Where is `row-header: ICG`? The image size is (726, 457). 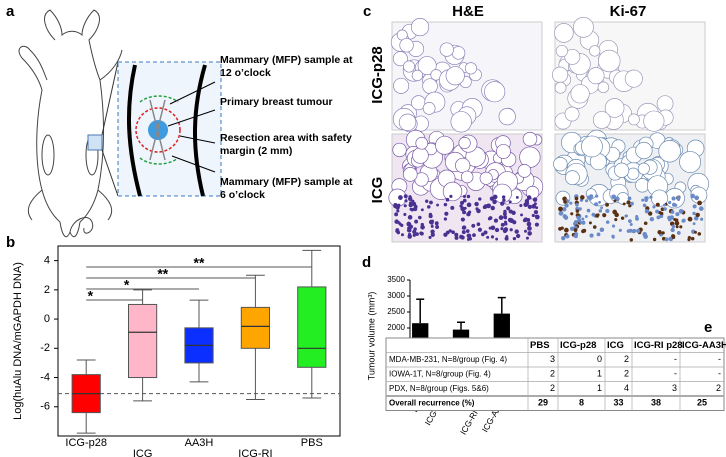 row-header: ICG is located at coordinates (377, 190).